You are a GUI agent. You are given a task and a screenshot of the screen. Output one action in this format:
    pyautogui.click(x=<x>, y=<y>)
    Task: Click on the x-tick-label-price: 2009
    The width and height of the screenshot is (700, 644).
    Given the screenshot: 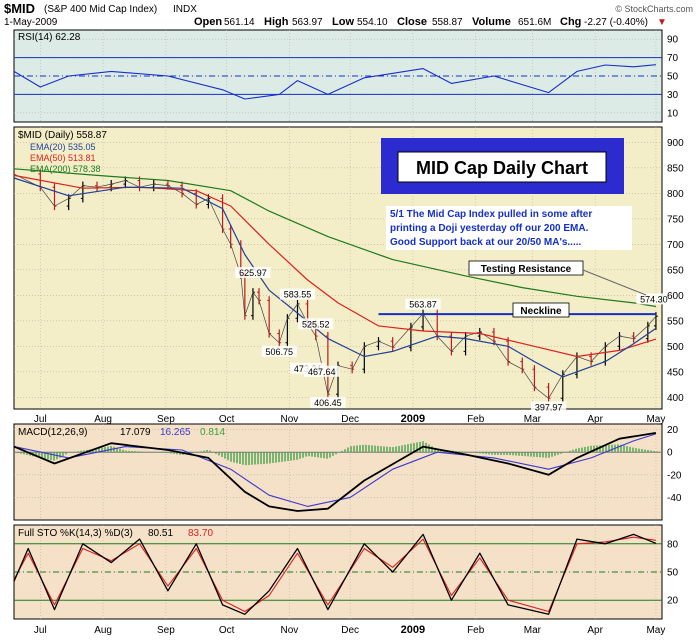 What is the action you would take?
    pyautogui.click(x=413, y=419)
    